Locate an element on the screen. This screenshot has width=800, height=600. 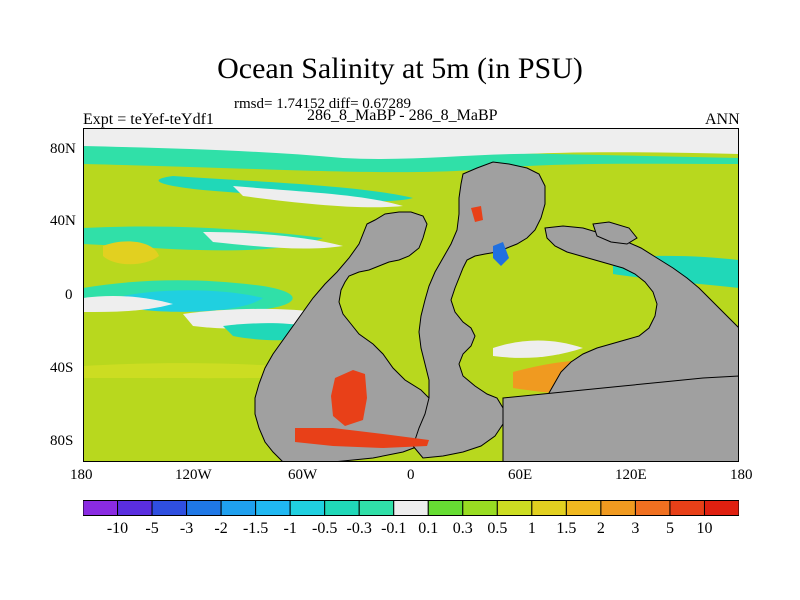
colorbar-label: -5 is located at coordinates (152, 528).